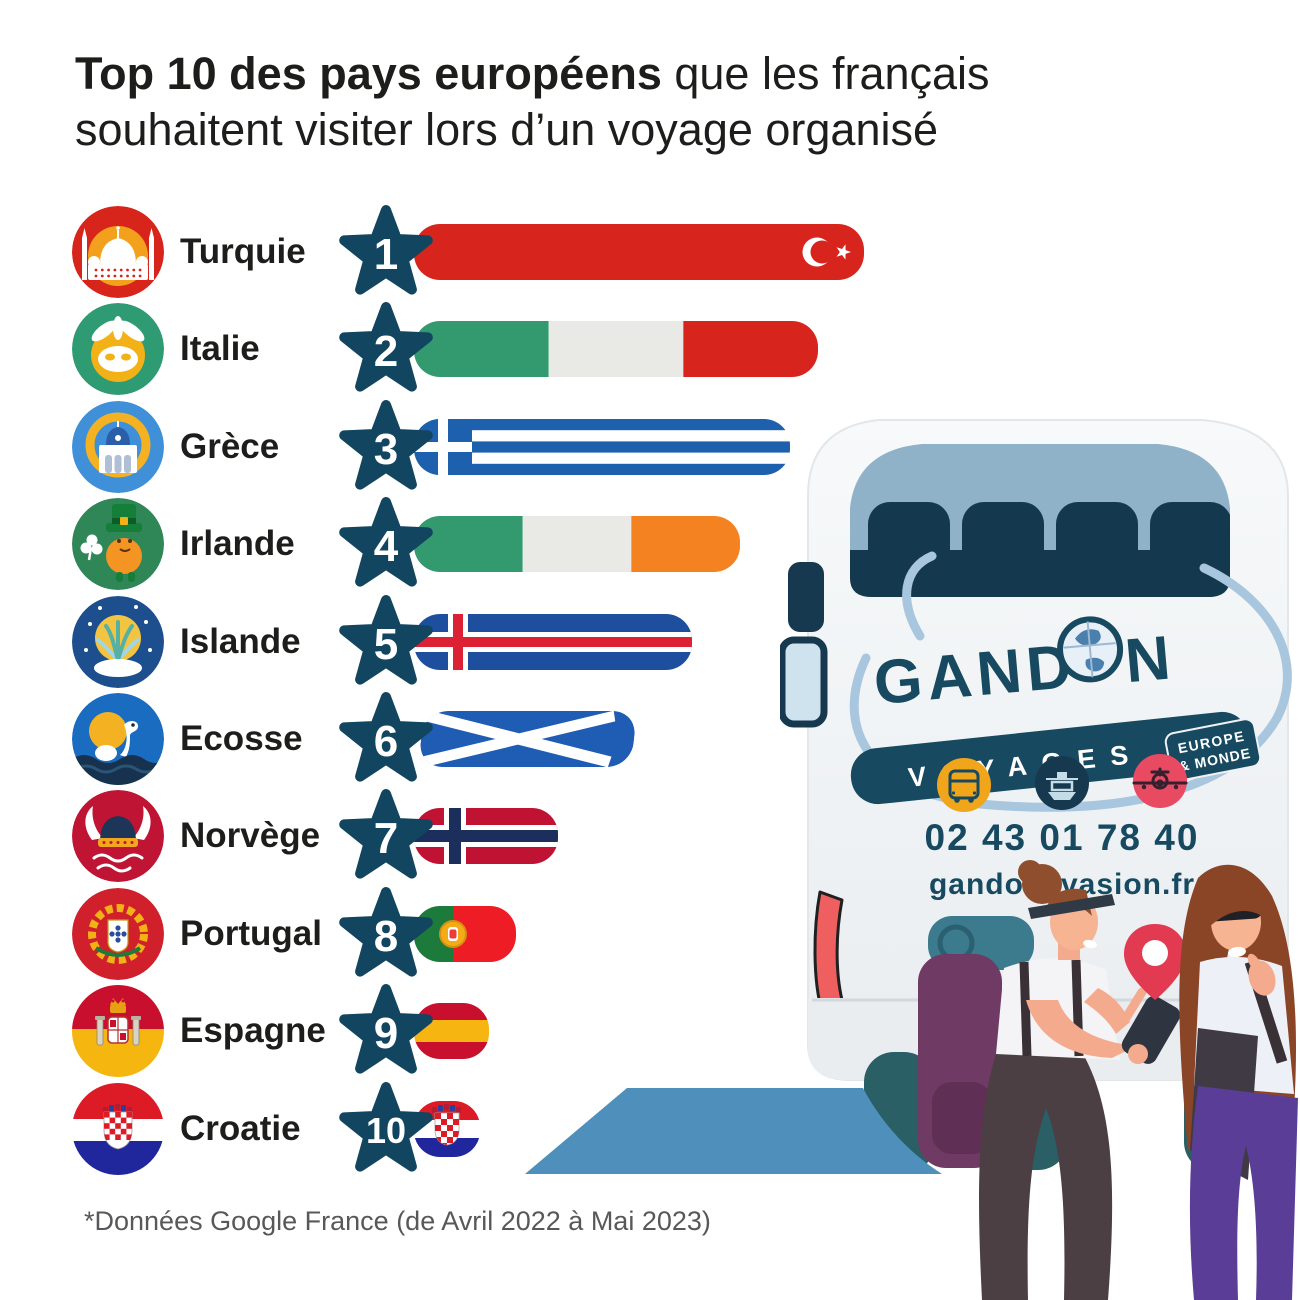 The width and height of the screenshot is (1300, 1300). Describe the element at coordinates (240, 641) in the screenshot. I see `country-label: Islande` at that location.